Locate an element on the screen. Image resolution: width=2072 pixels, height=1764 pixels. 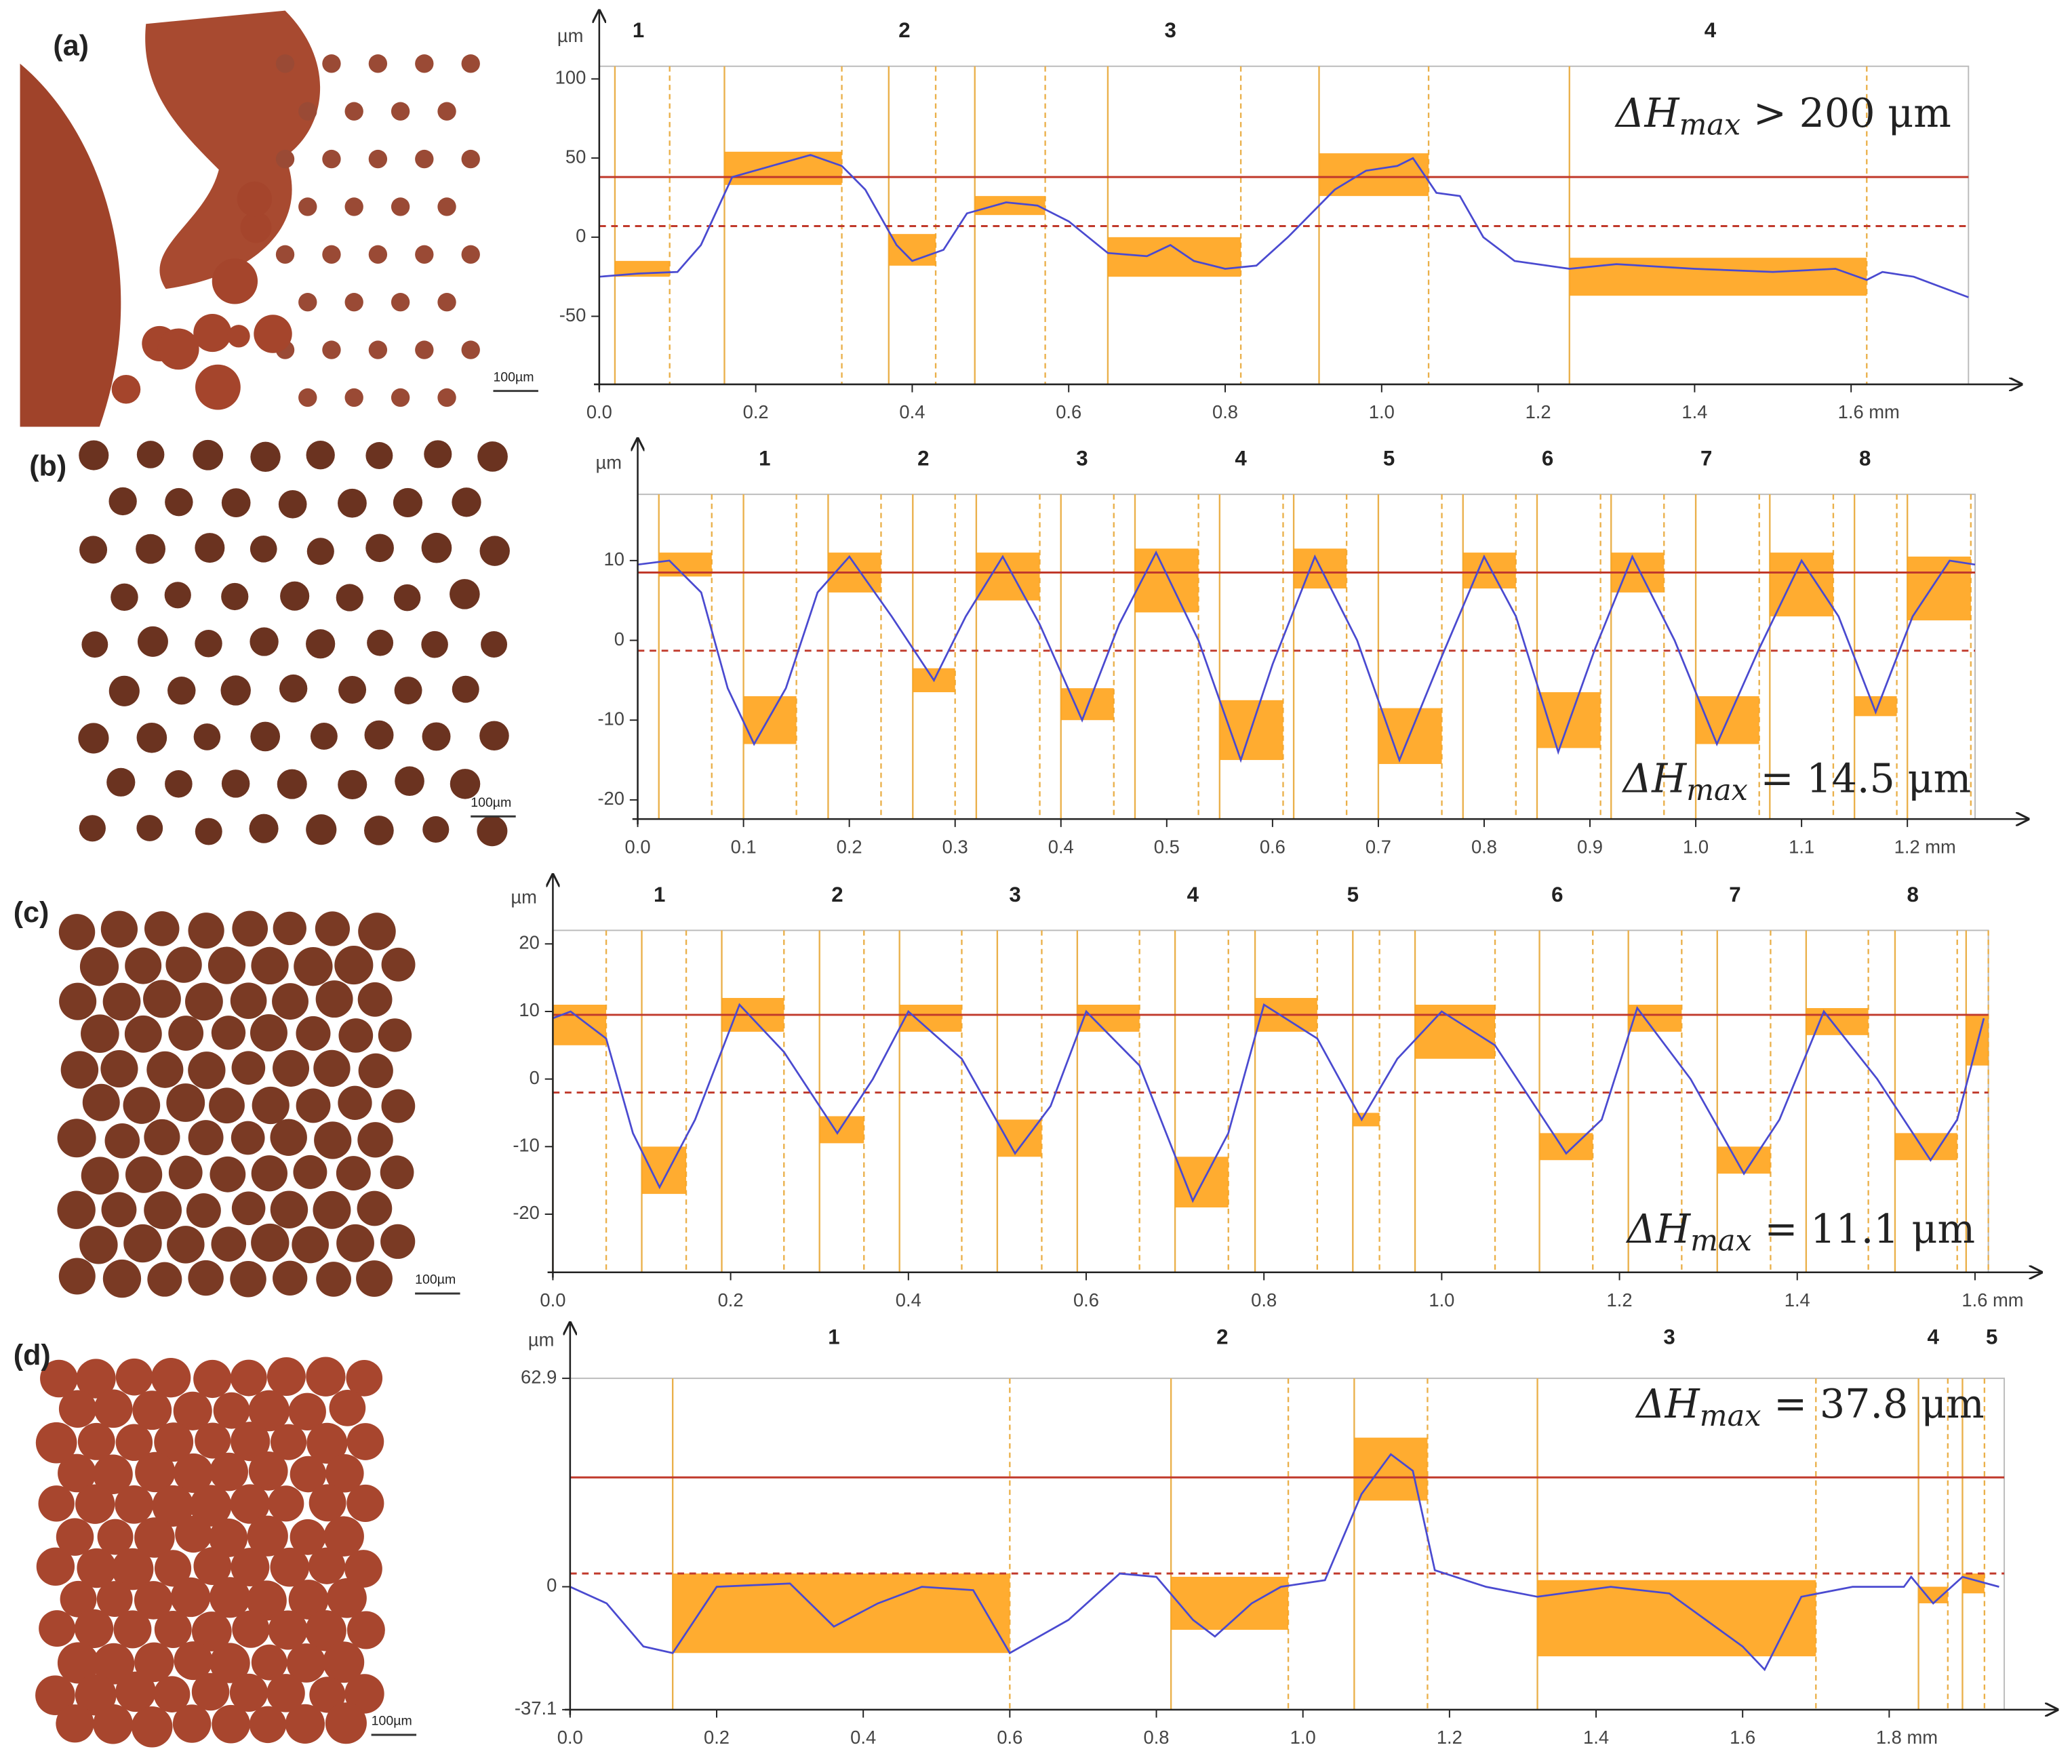
section-label: 1 is located at coordinates (764, 458).